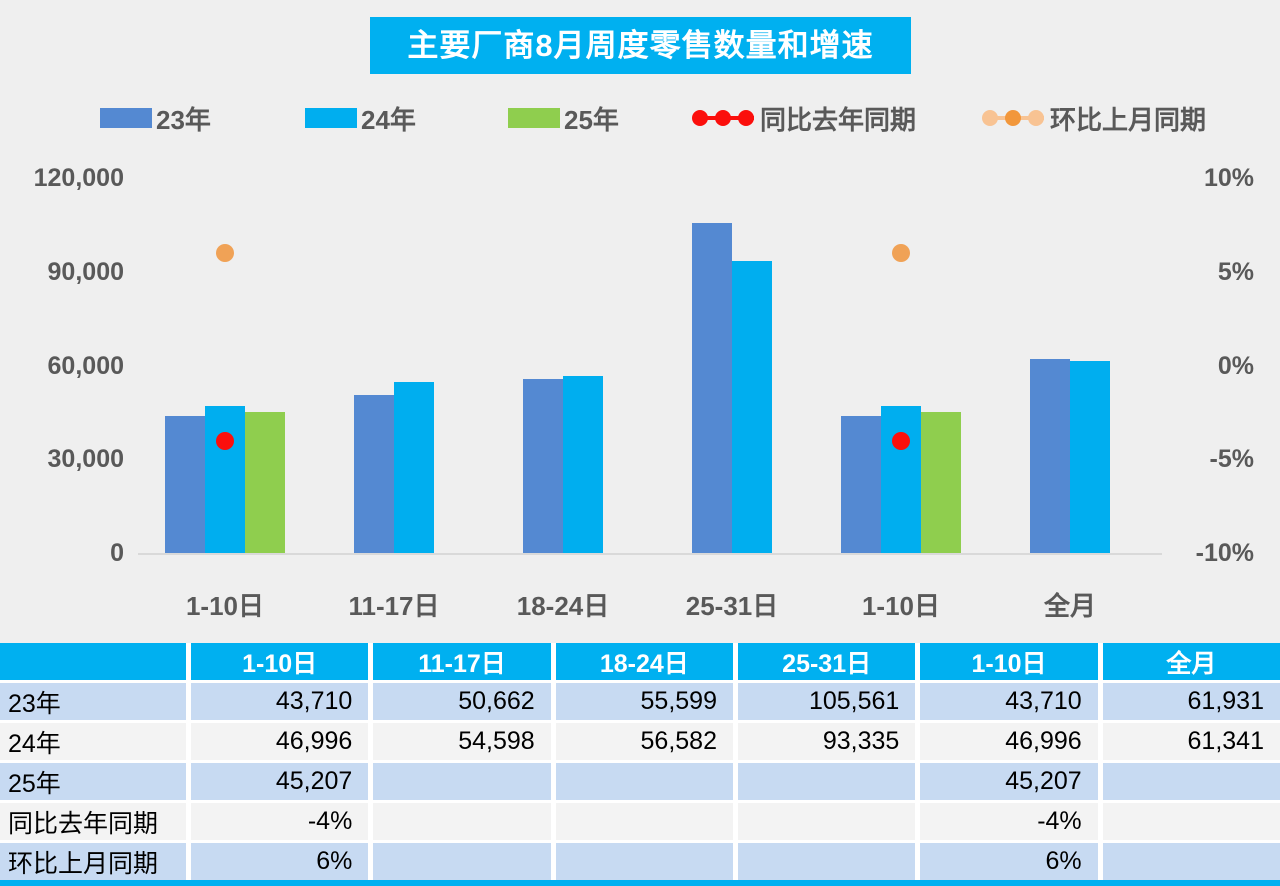  Describe the element at coordinates (583, 464) in the screenshot. I see `bar-24年-18-24日` at that location.